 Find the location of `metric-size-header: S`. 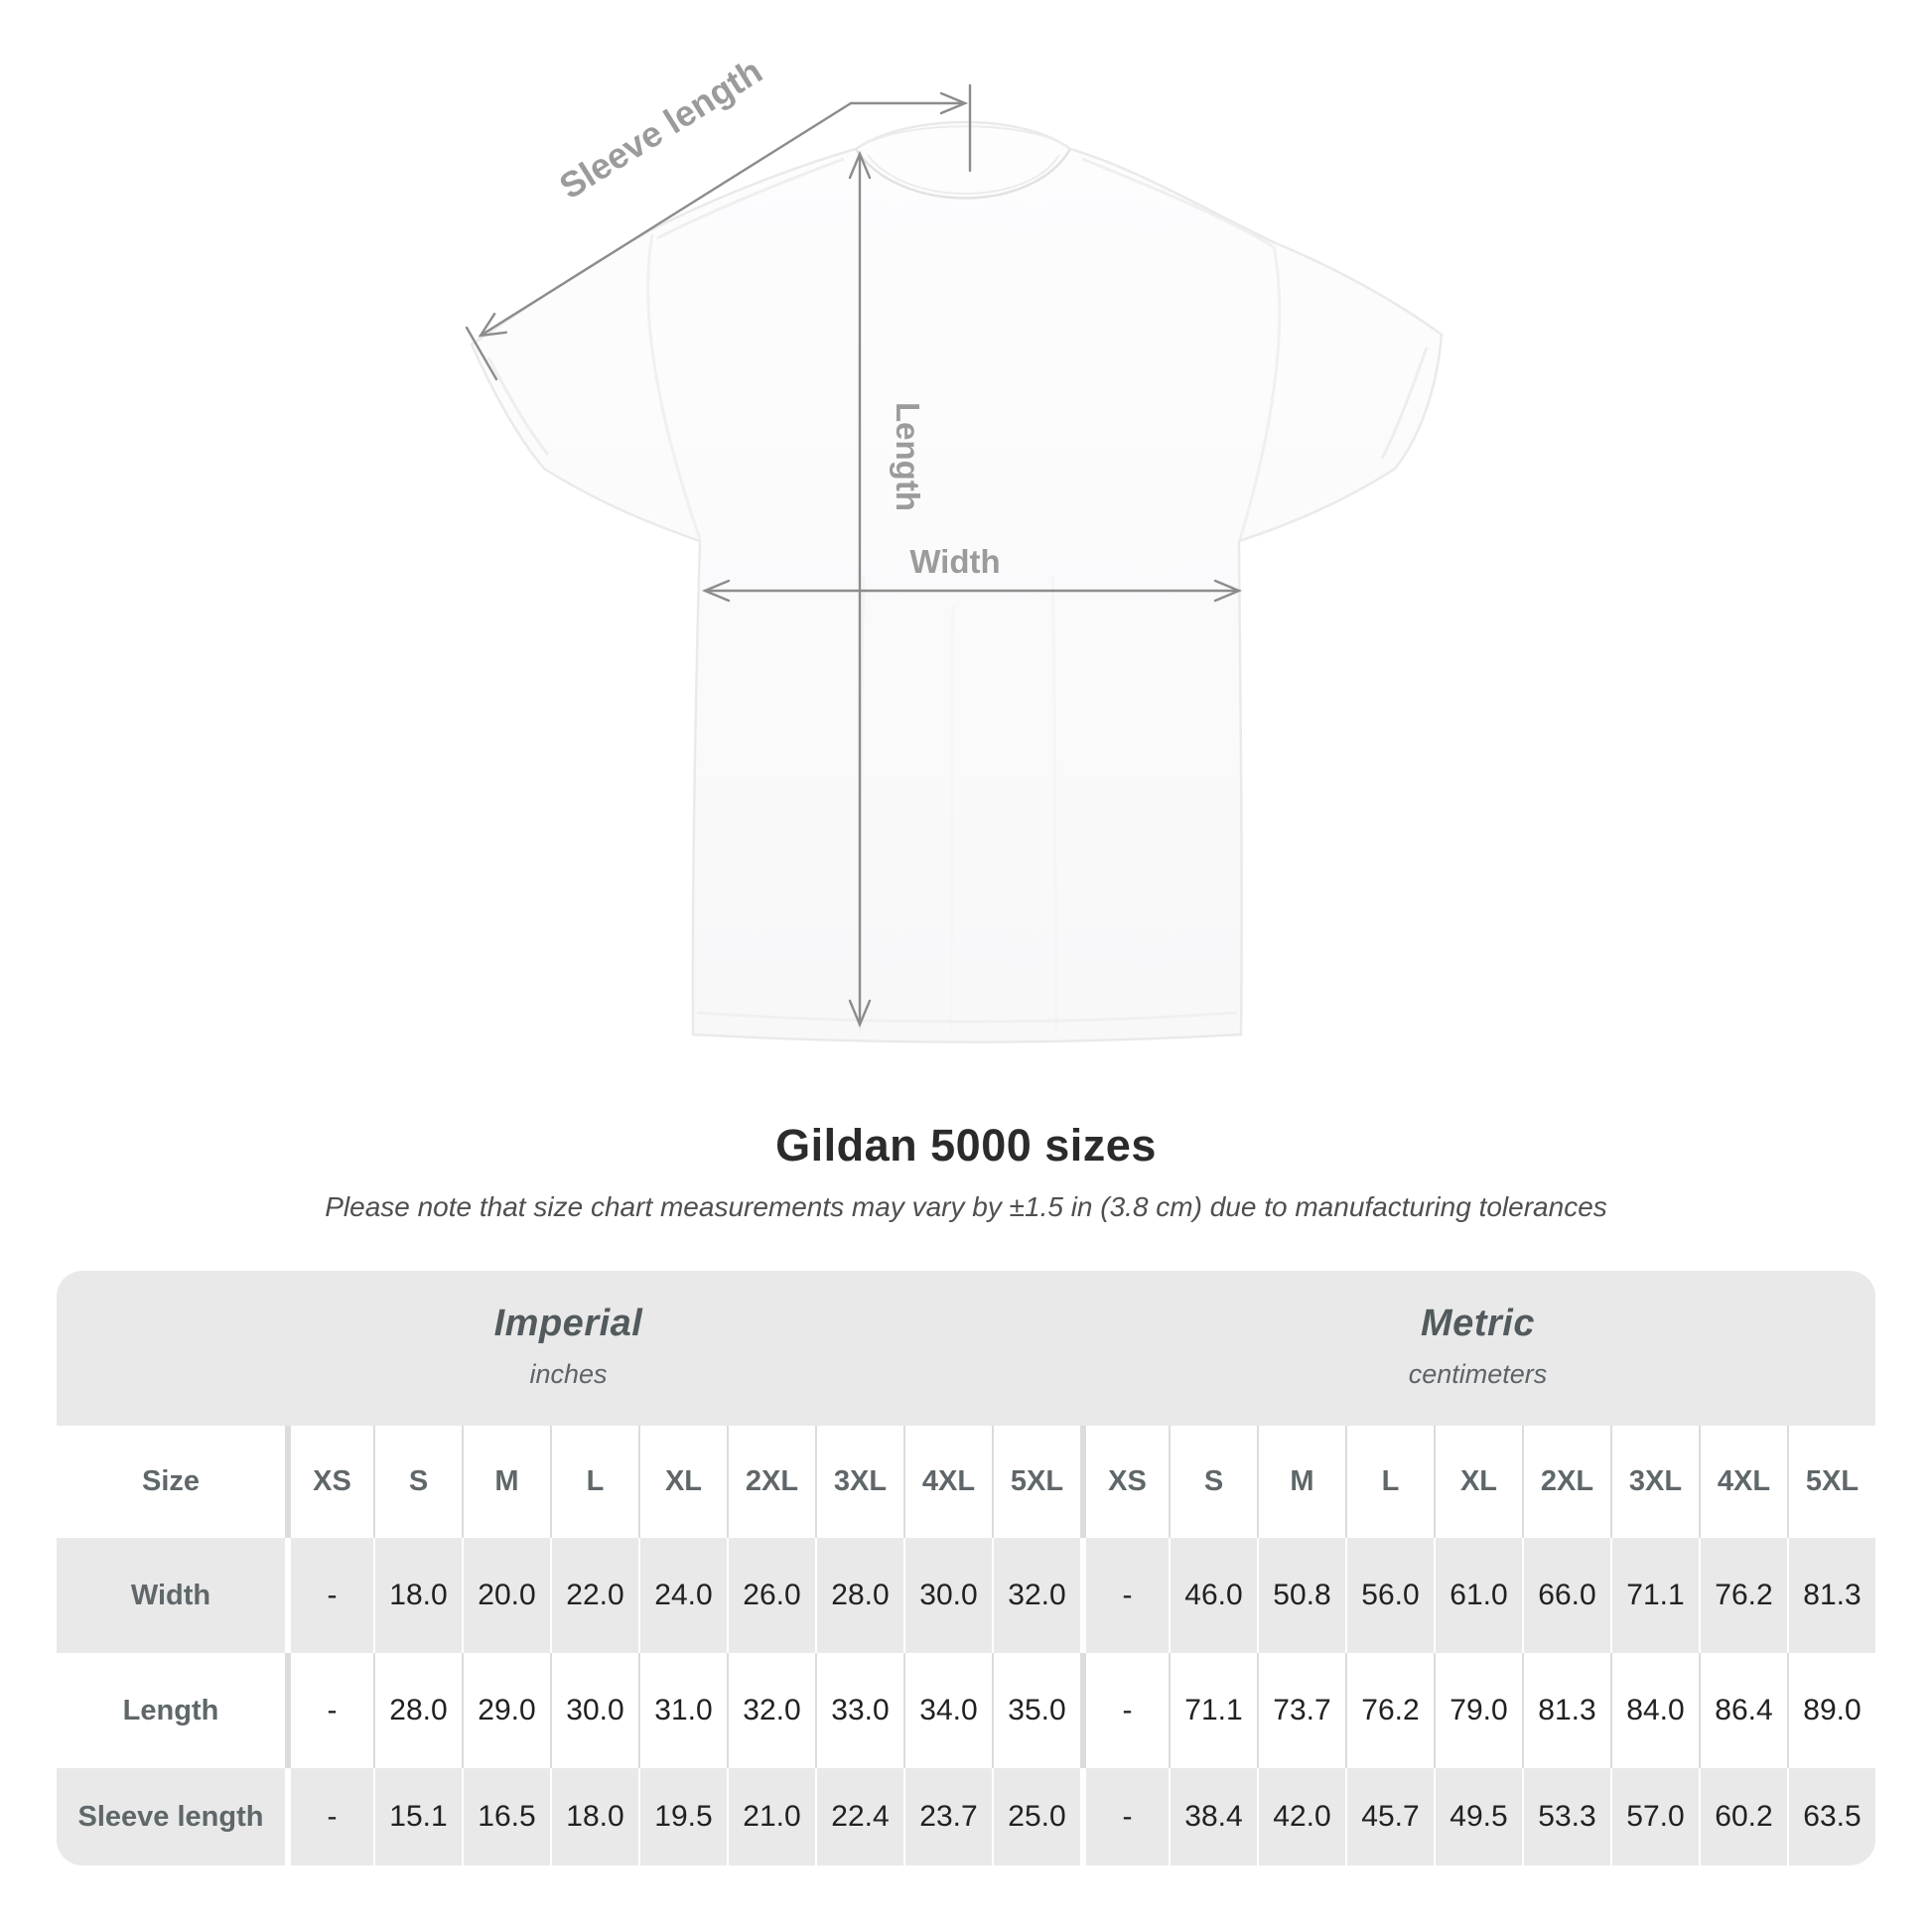

metric-size-header: S is located at coordinates (1213, 1482).